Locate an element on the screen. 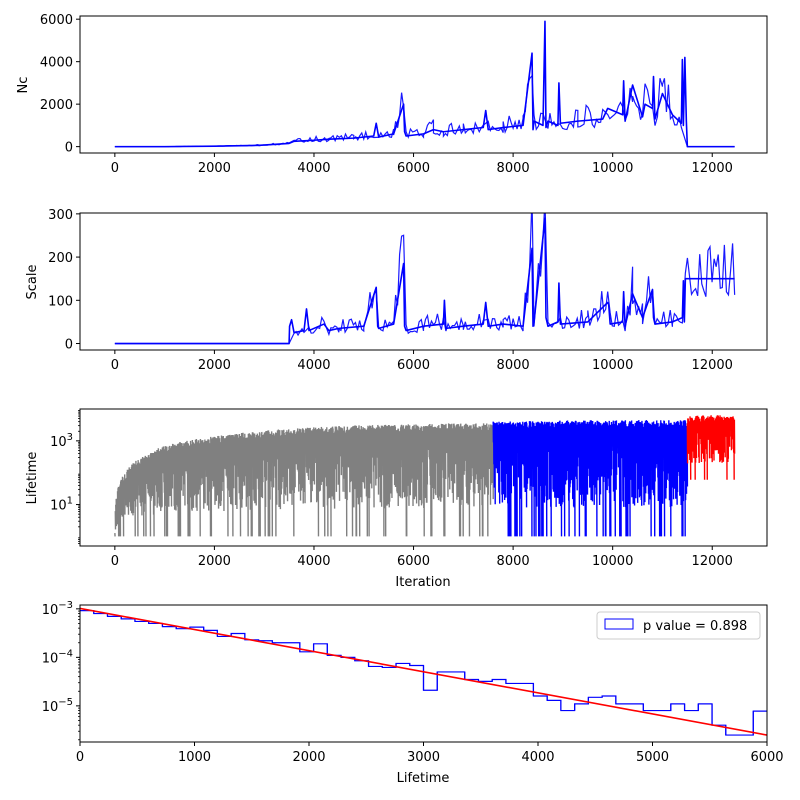 This screenshot has width=800, height=800. y-axis-label: Lifetime is located at coordinates (32, 478).